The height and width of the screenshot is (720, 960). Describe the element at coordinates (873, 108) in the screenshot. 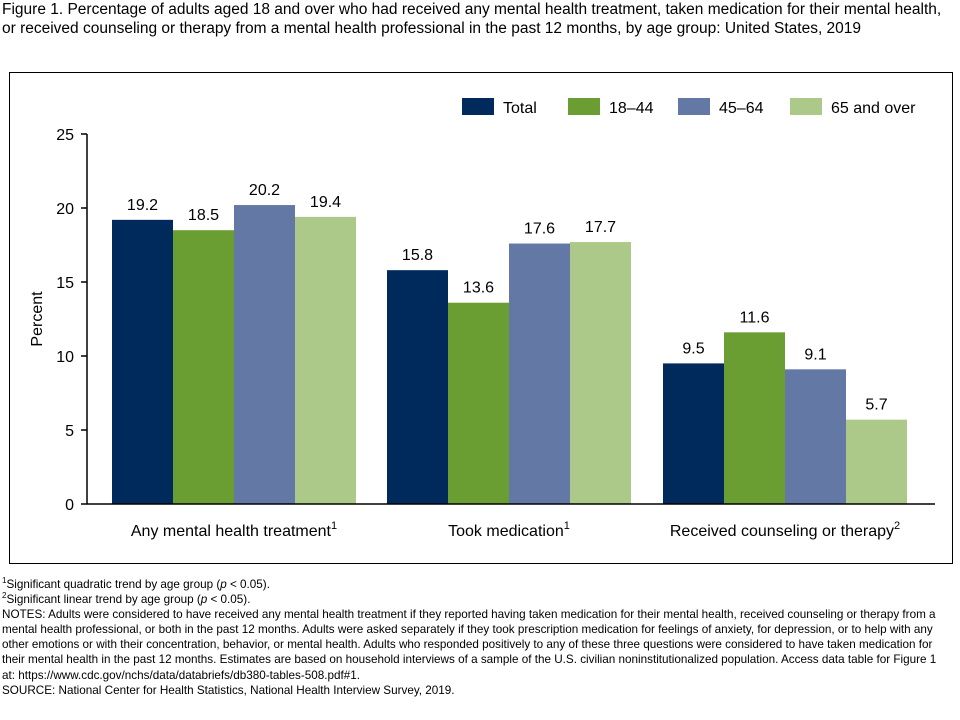

I see `legend-label-3: 65 and over` at that location.